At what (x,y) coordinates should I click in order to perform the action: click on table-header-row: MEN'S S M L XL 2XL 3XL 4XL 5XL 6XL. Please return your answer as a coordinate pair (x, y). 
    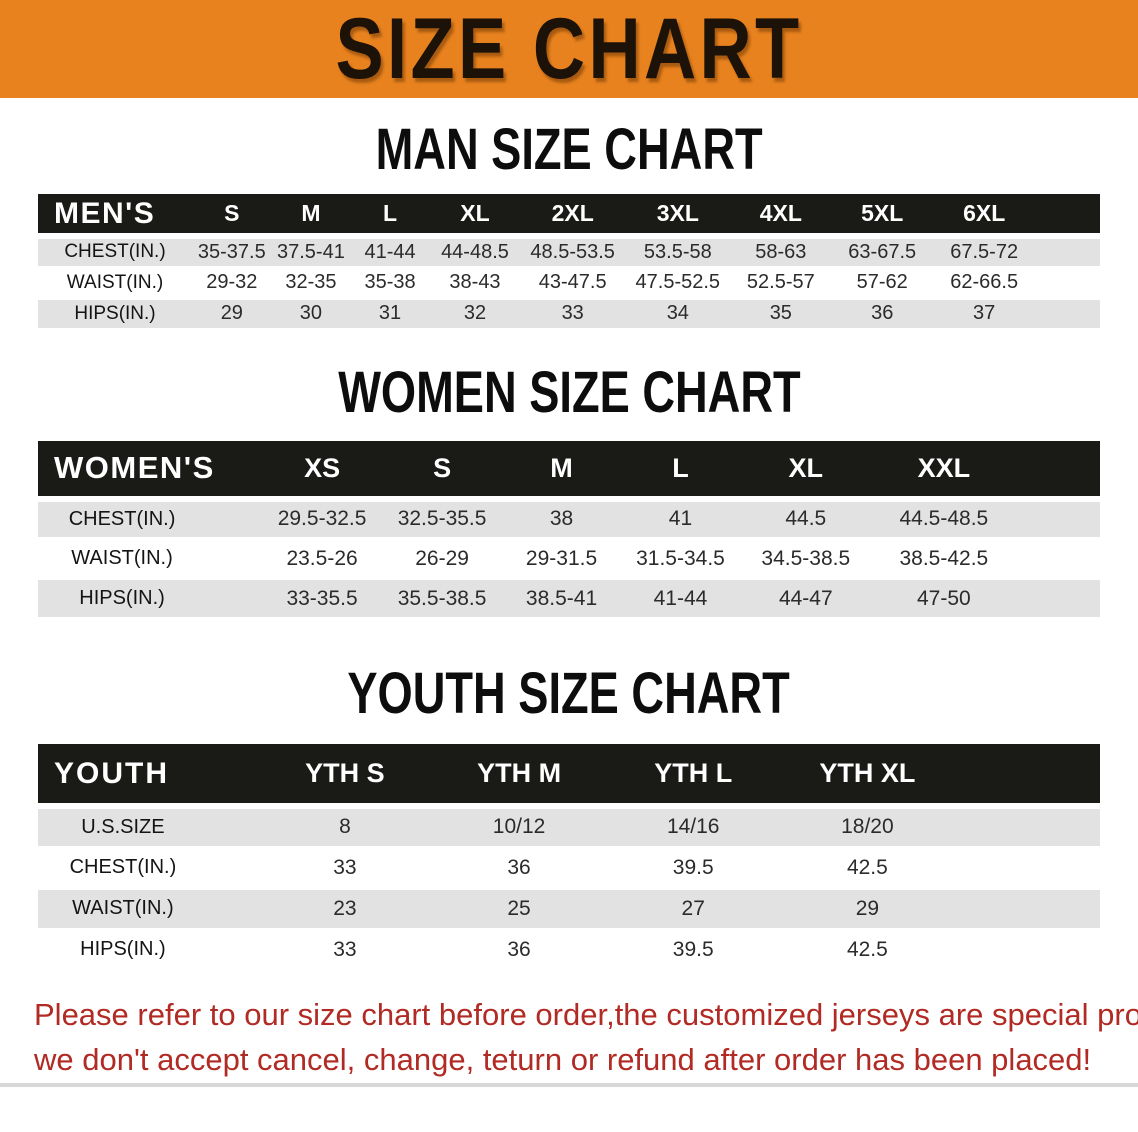
    Looking at the image, I should click on (569, 216).